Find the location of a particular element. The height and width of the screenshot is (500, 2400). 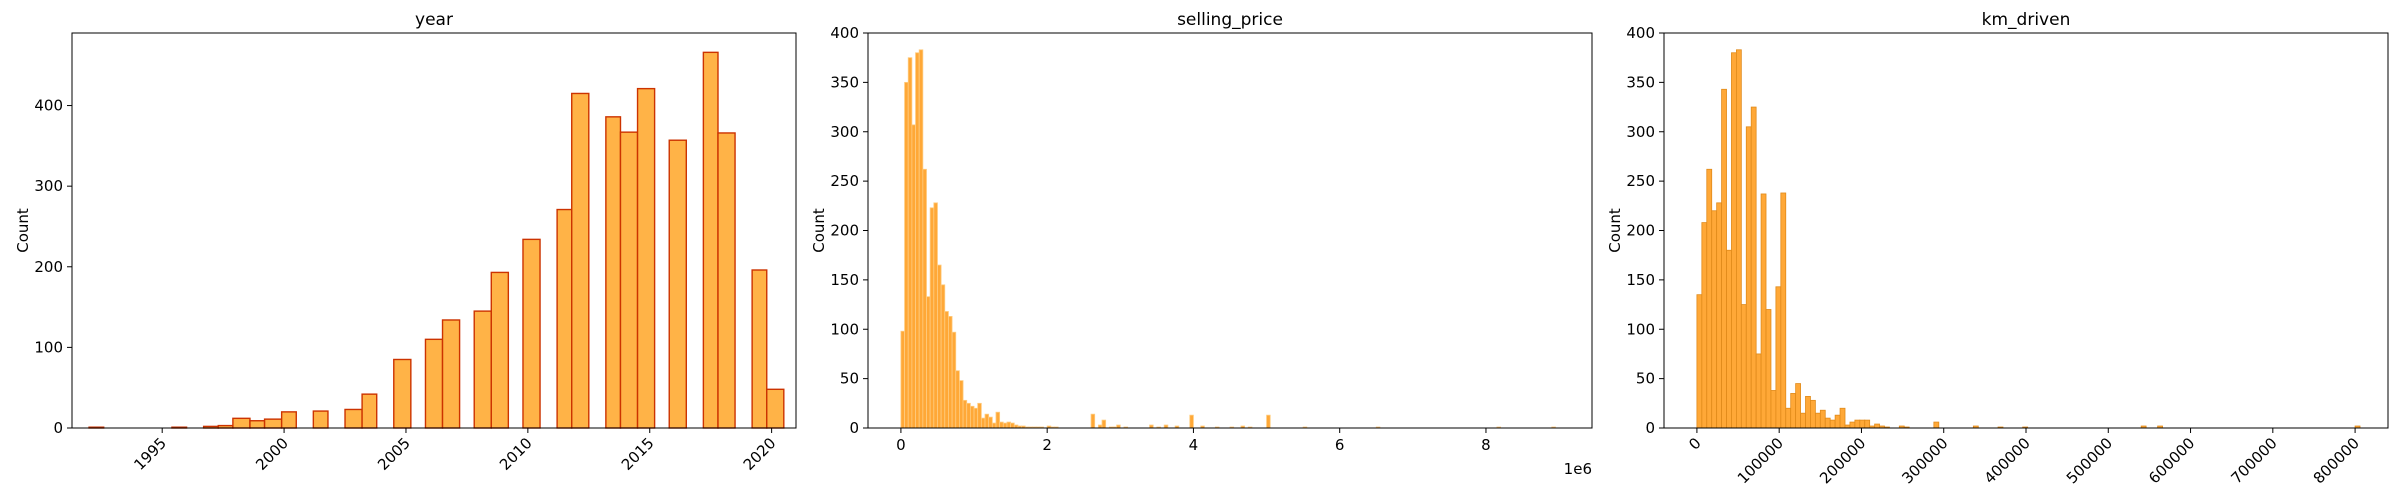

x-tick-label: 2005 is located at coordinates (394, 454).